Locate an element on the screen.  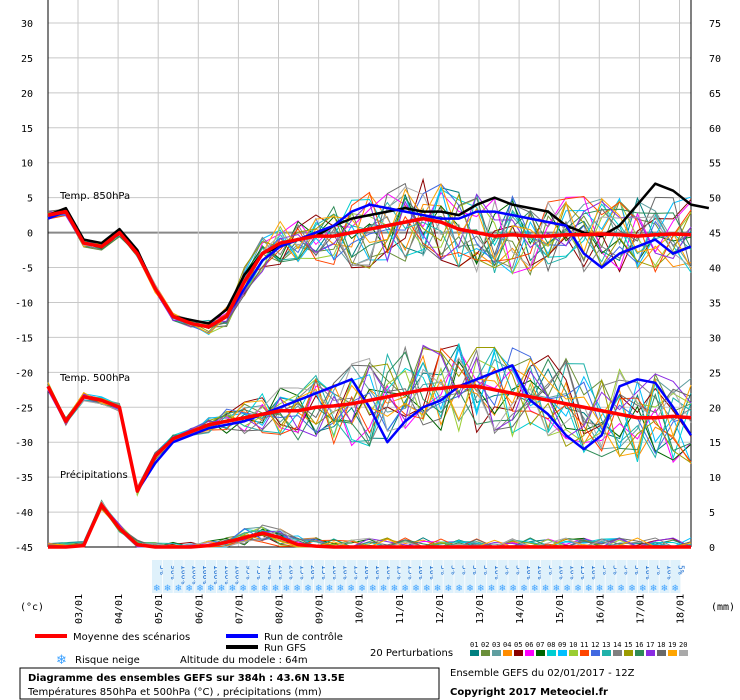
legend-snow-label: Risque neige is located at coordinates (107, 660).